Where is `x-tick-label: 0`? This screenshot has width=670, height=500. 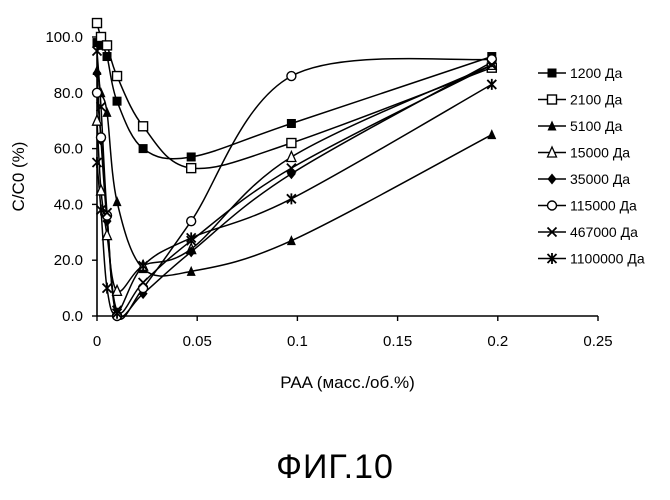 x-tick-label: 0 is located at coordinates (97, 341).